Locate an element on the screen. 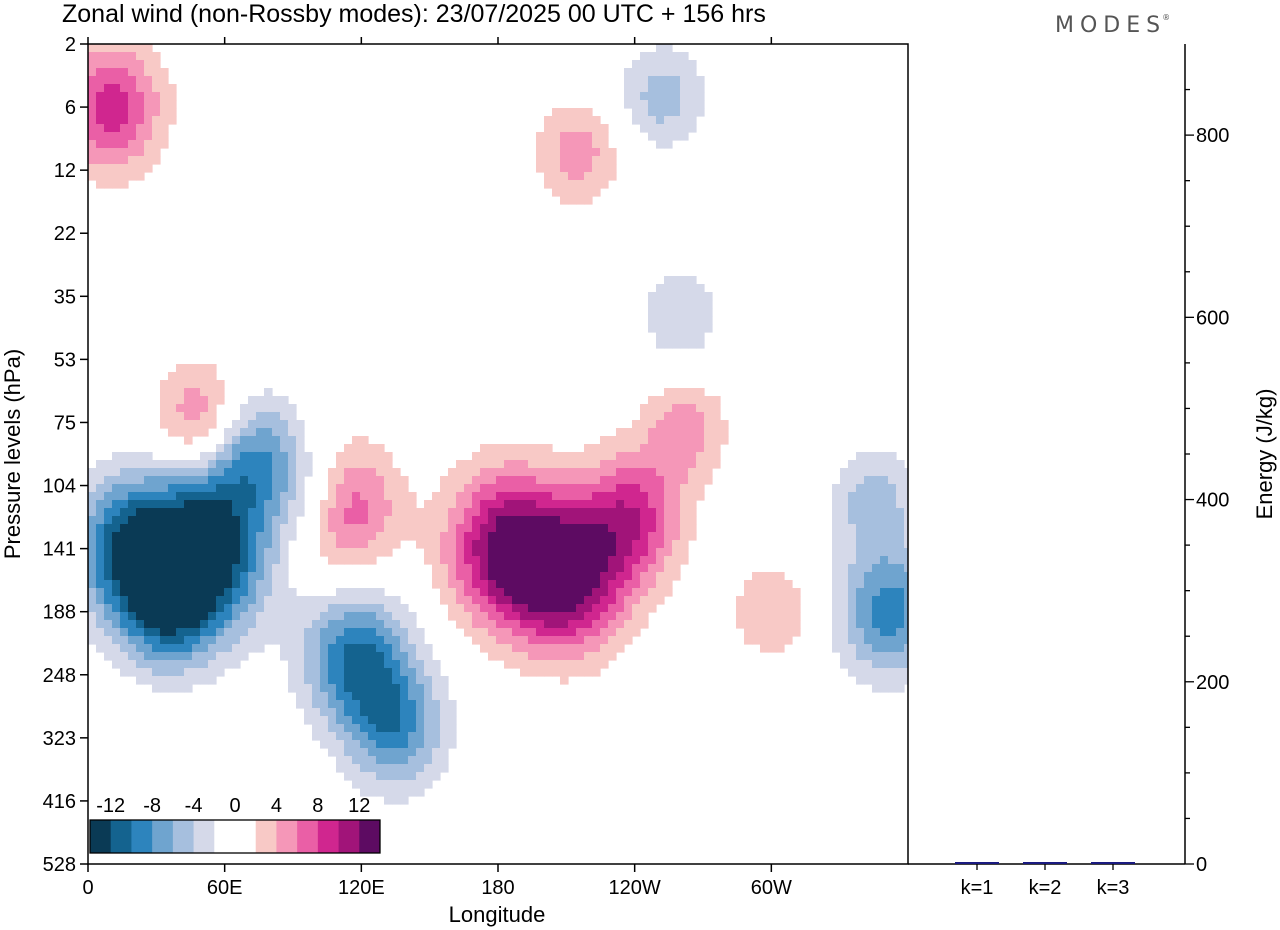  colorbar-swatch is located at coordinates (287, 836).